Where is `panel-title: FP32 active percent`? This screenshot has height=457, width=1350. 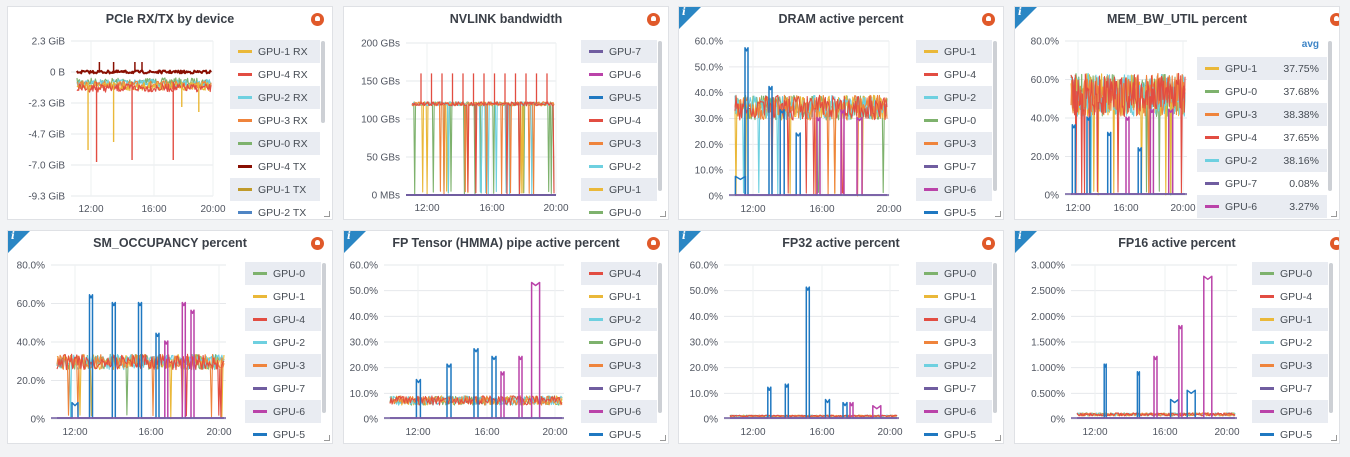
panel-title: FP32 active percent is located at coordinates (841, 243).